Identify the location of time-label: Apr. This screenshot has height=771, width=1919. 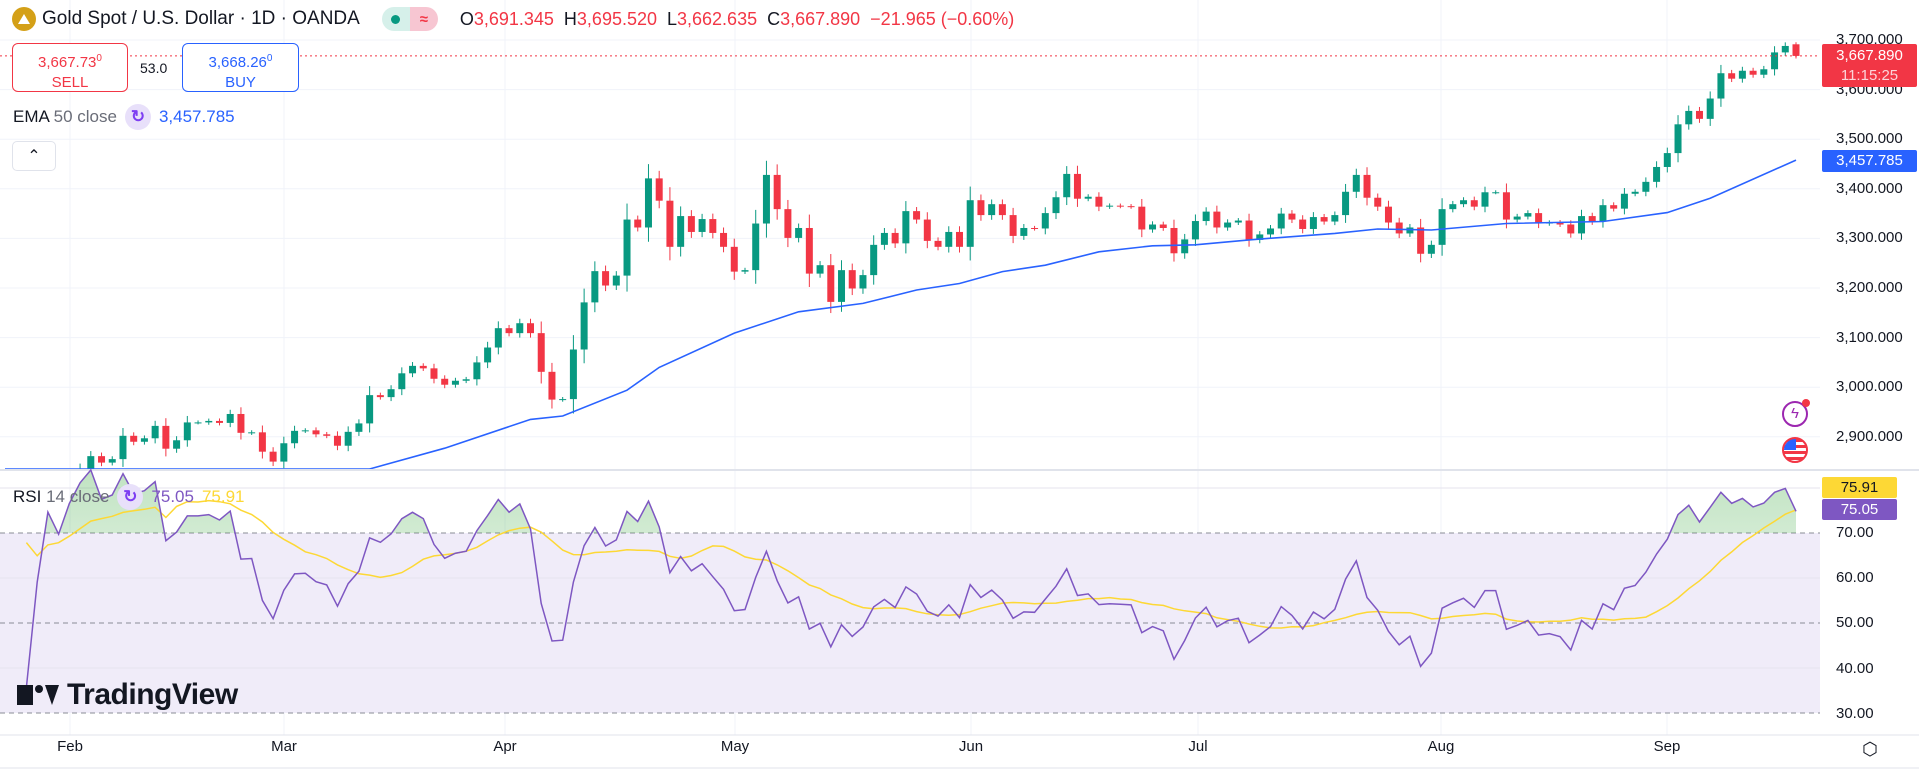
(505, 746).